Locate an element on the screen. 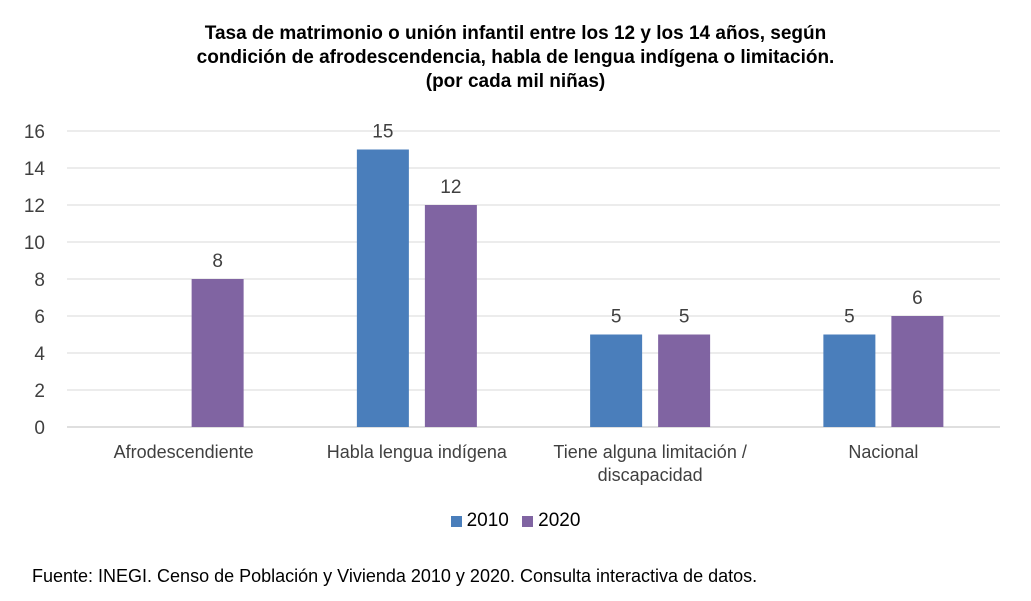  y-tick-label: 16 is located at coordinates (34, 132).